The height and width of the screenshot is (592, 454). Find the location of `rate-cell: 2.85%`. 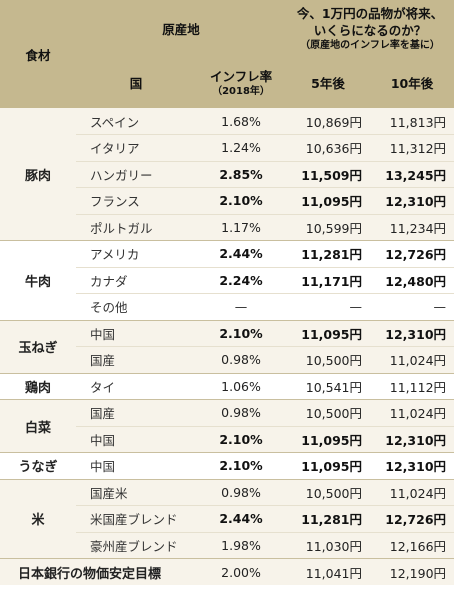

rate-cell: 2.85% is located at coordinates (241, 174).